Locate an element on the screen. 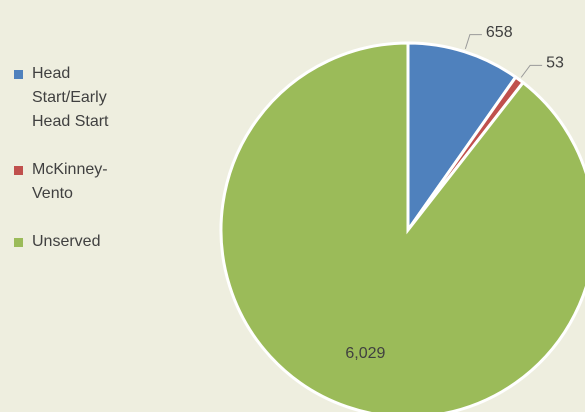 The image size is (585, 412). data-label: 658 is located at coordinates (499, 32).